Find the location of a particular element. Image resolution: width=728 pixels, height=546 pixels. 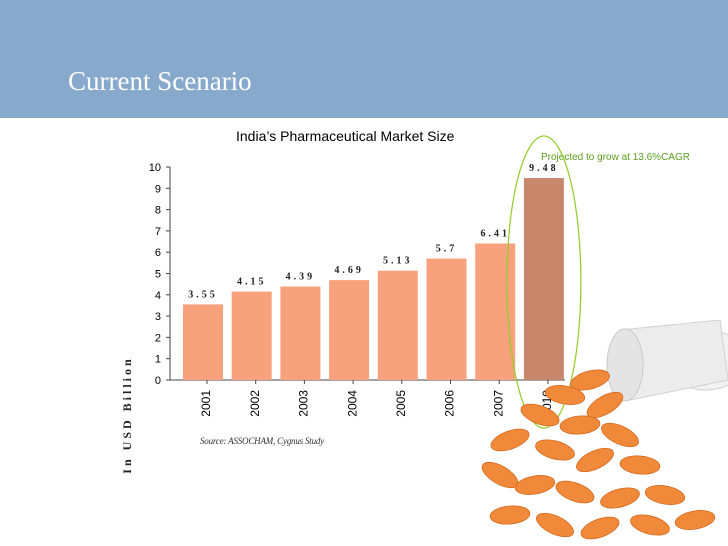

data-label: 5.7 is located at coordinates (447, 249).